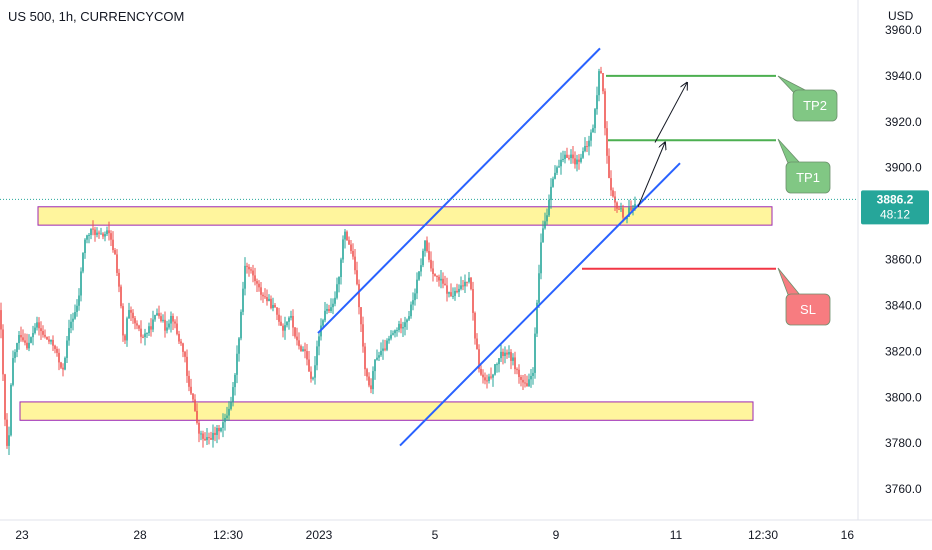 The image size is (932, 550). What do you see at coordinates (405, 216) in the screenshot?
I see `upper-resistance-zone` at bounding box center [405, 216].